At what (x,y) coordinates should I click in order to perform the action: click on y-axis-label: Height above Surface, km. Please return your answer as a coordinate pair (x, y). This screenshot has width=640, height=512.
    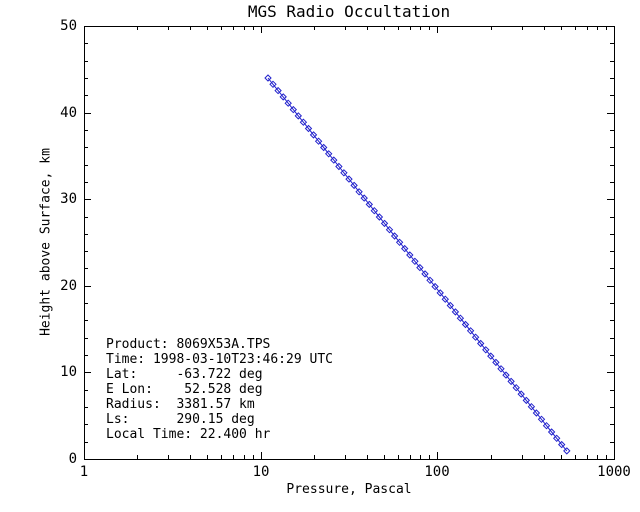
    Looking at the image, I should click on (46, 242).